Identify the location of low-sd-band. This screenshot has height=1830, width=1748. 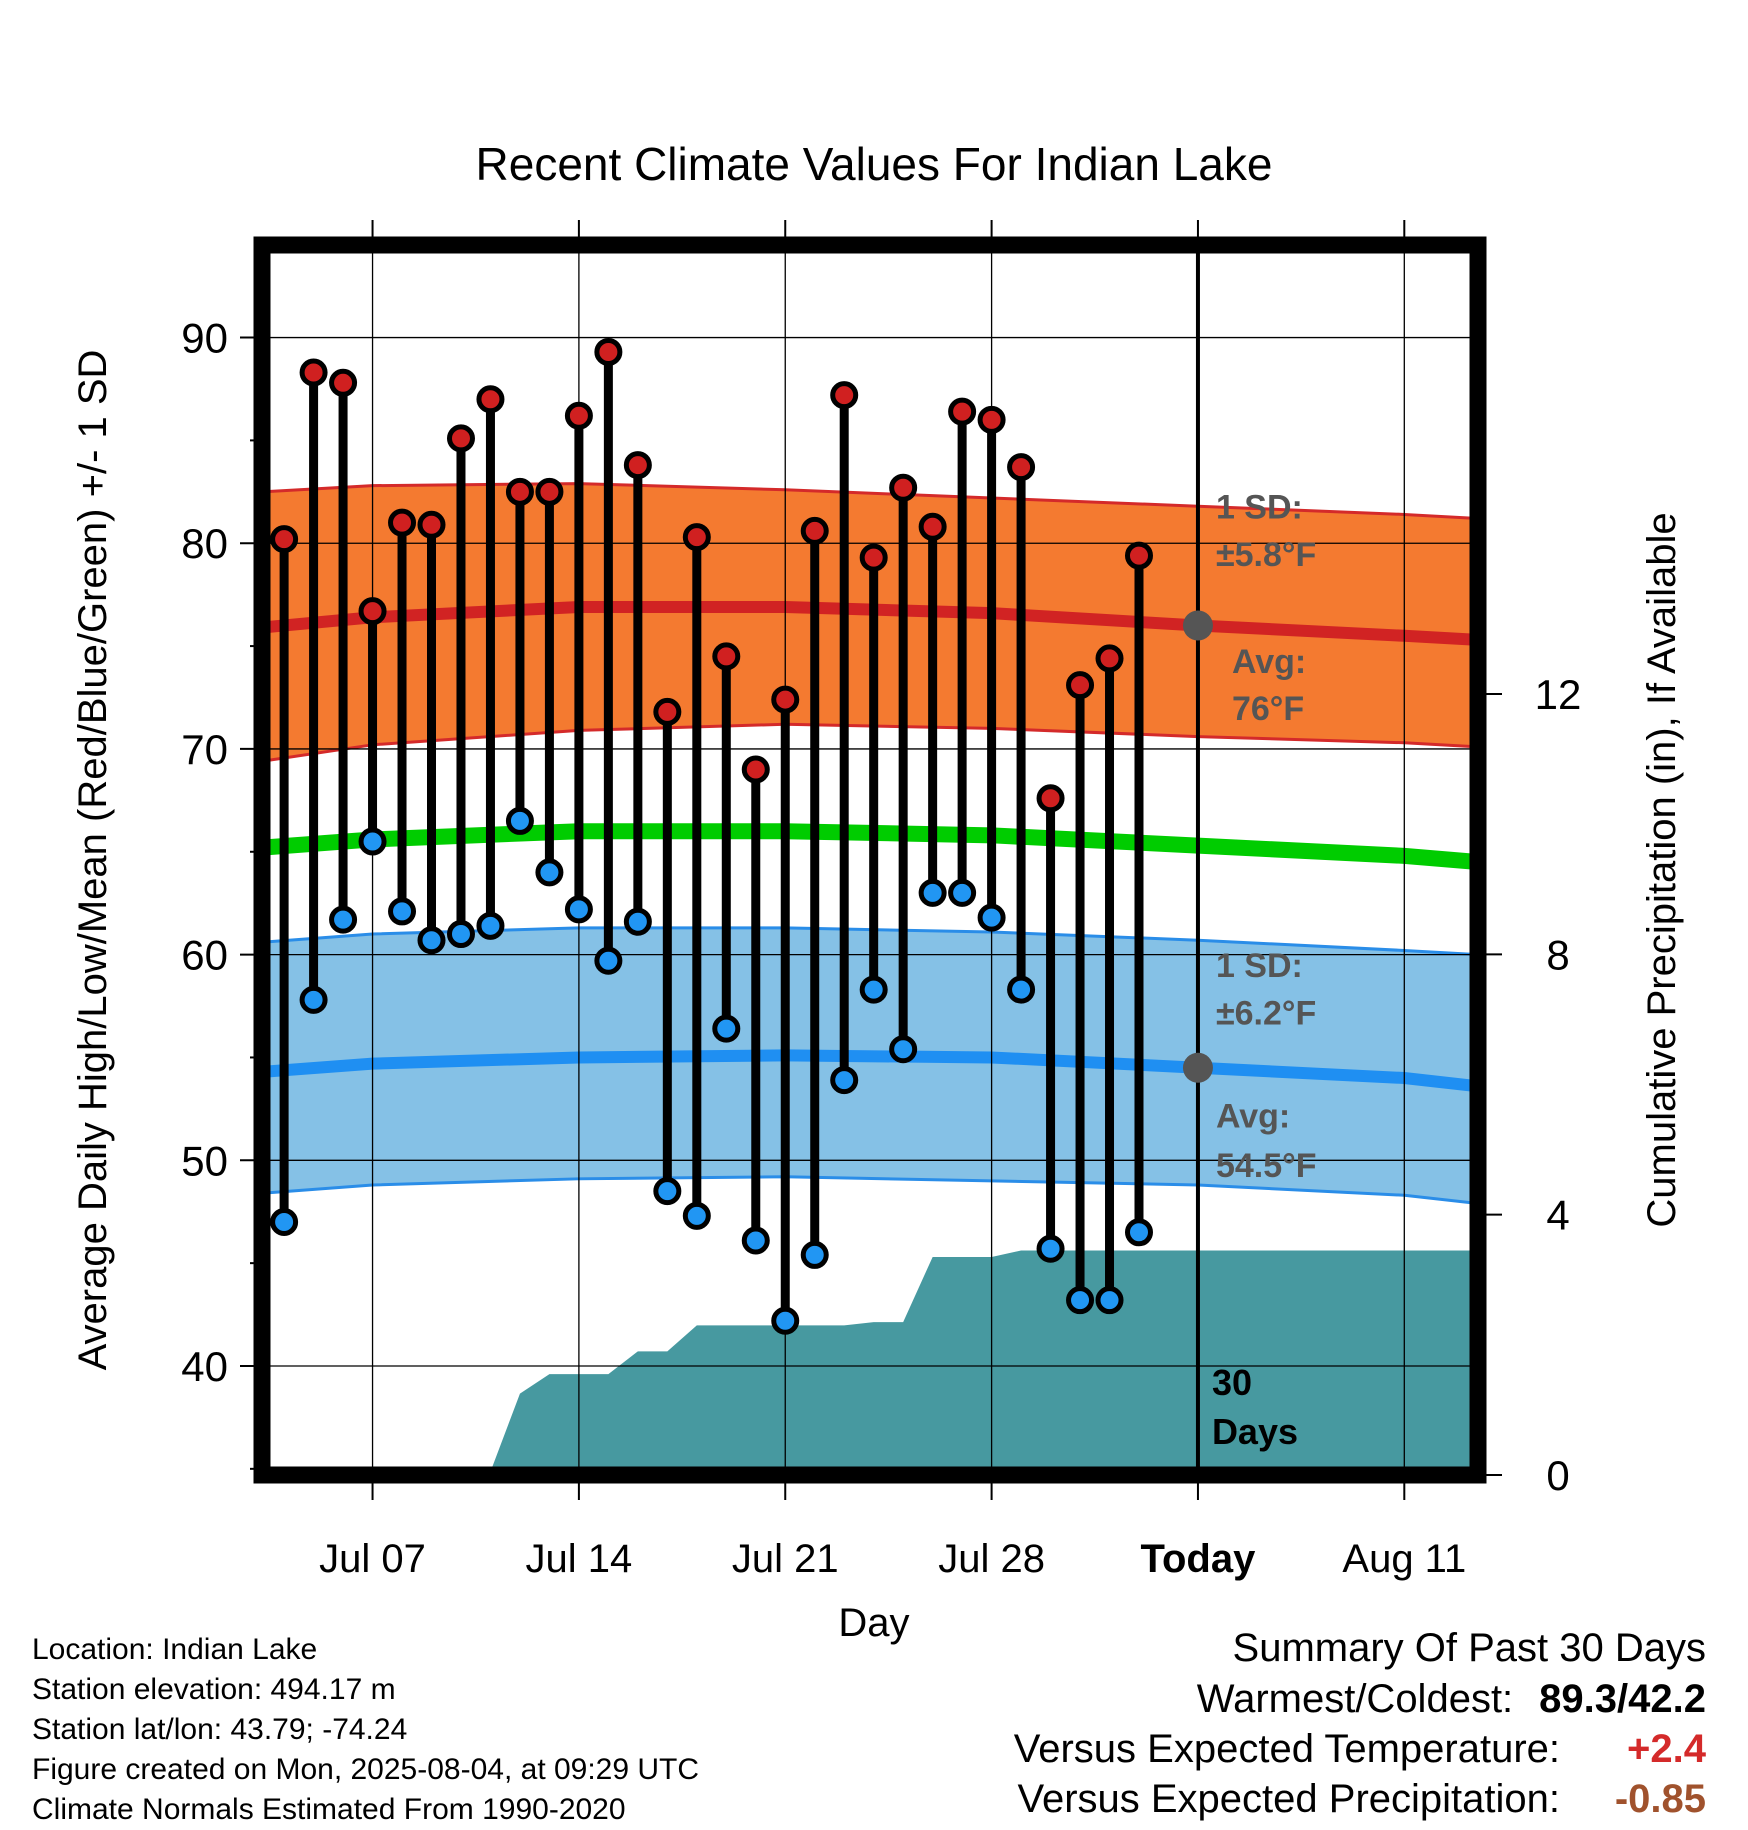
(870, 1065).